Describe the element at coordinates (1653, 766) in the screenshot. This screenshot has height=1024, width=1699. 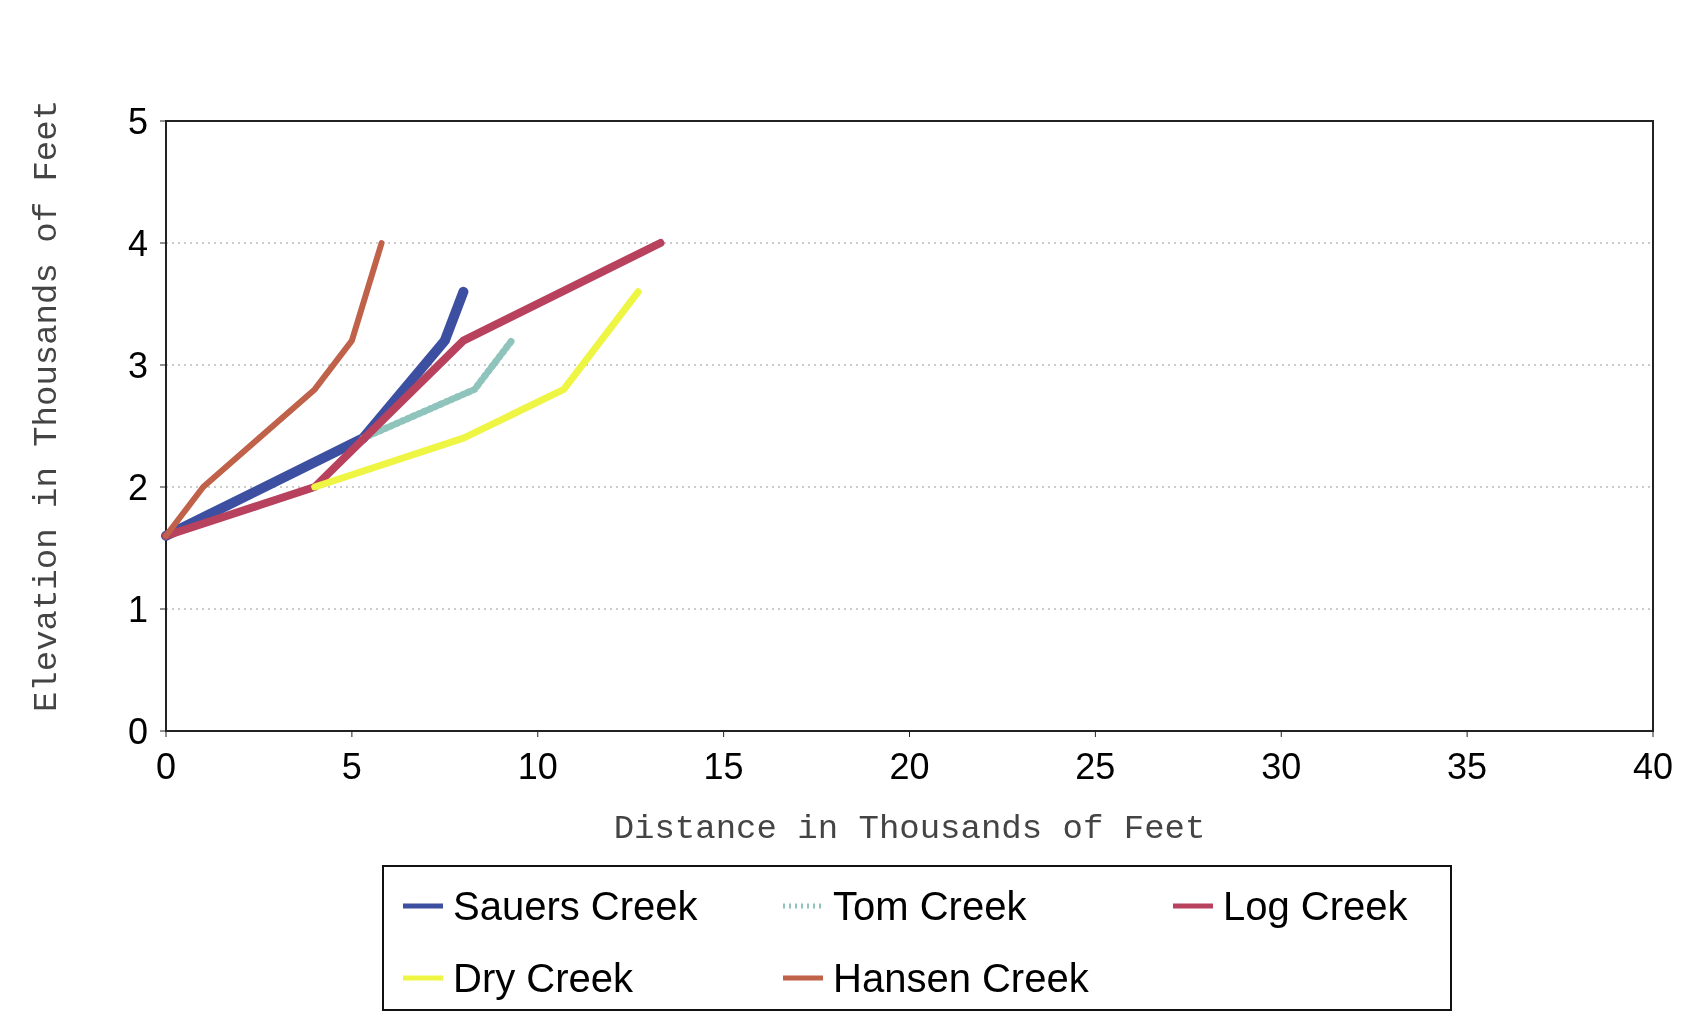
I see `x-tick-label: 40` at that location.